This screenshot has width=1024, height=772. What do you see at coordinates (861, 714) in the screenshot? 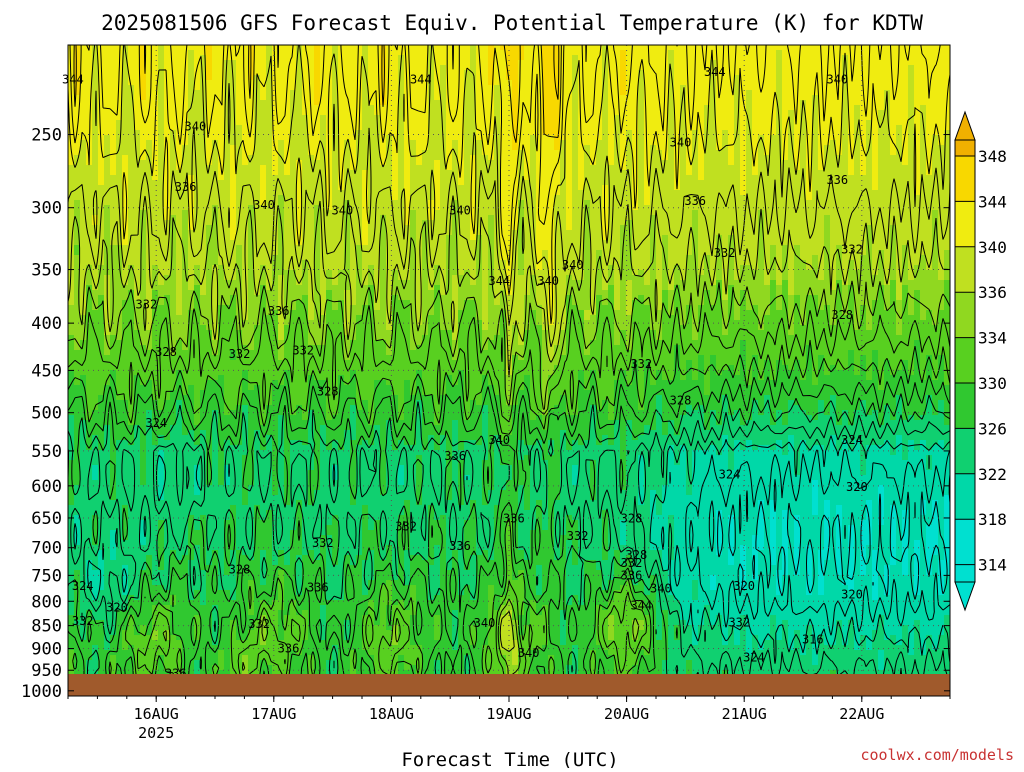
I see `x-tick-label: 22AUG` at bounding box center [861, 714].